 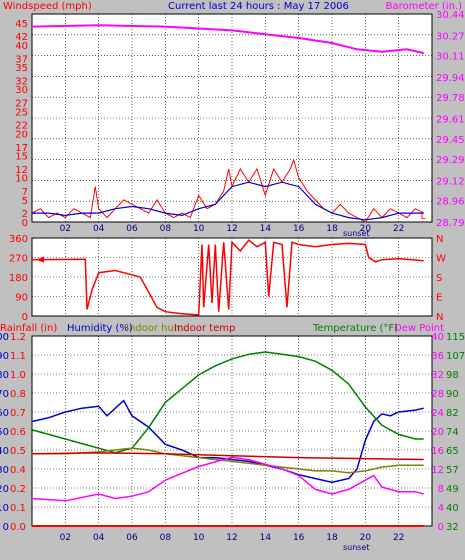 What do you see at coordinates (21, 46) in the screenshot?
I see `windspeed-tick: 40` at bounding box center [21, 46].